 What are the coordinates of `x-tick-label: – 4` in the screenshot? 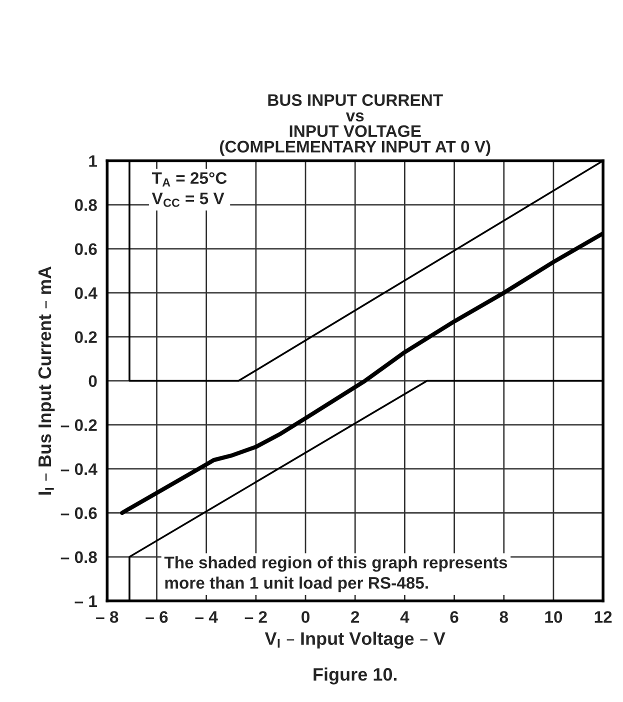 It's located at (206, 617).